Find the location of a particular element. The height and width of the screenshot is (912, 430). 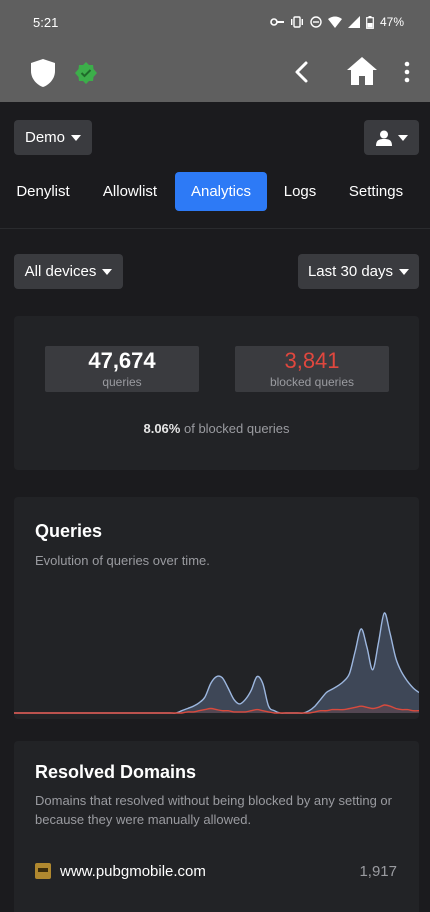

date-range-label: Last 30 days is located at coordinates (350, 271).